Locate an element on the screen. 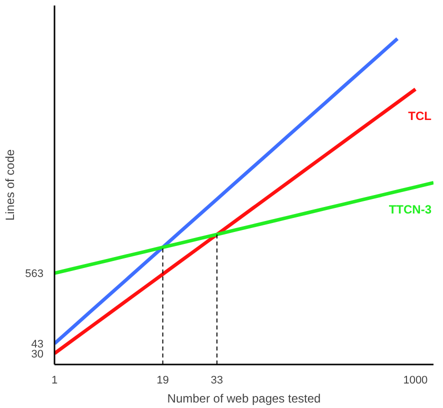  series-label: TTCN-3 is located at coordinates (410, 209).